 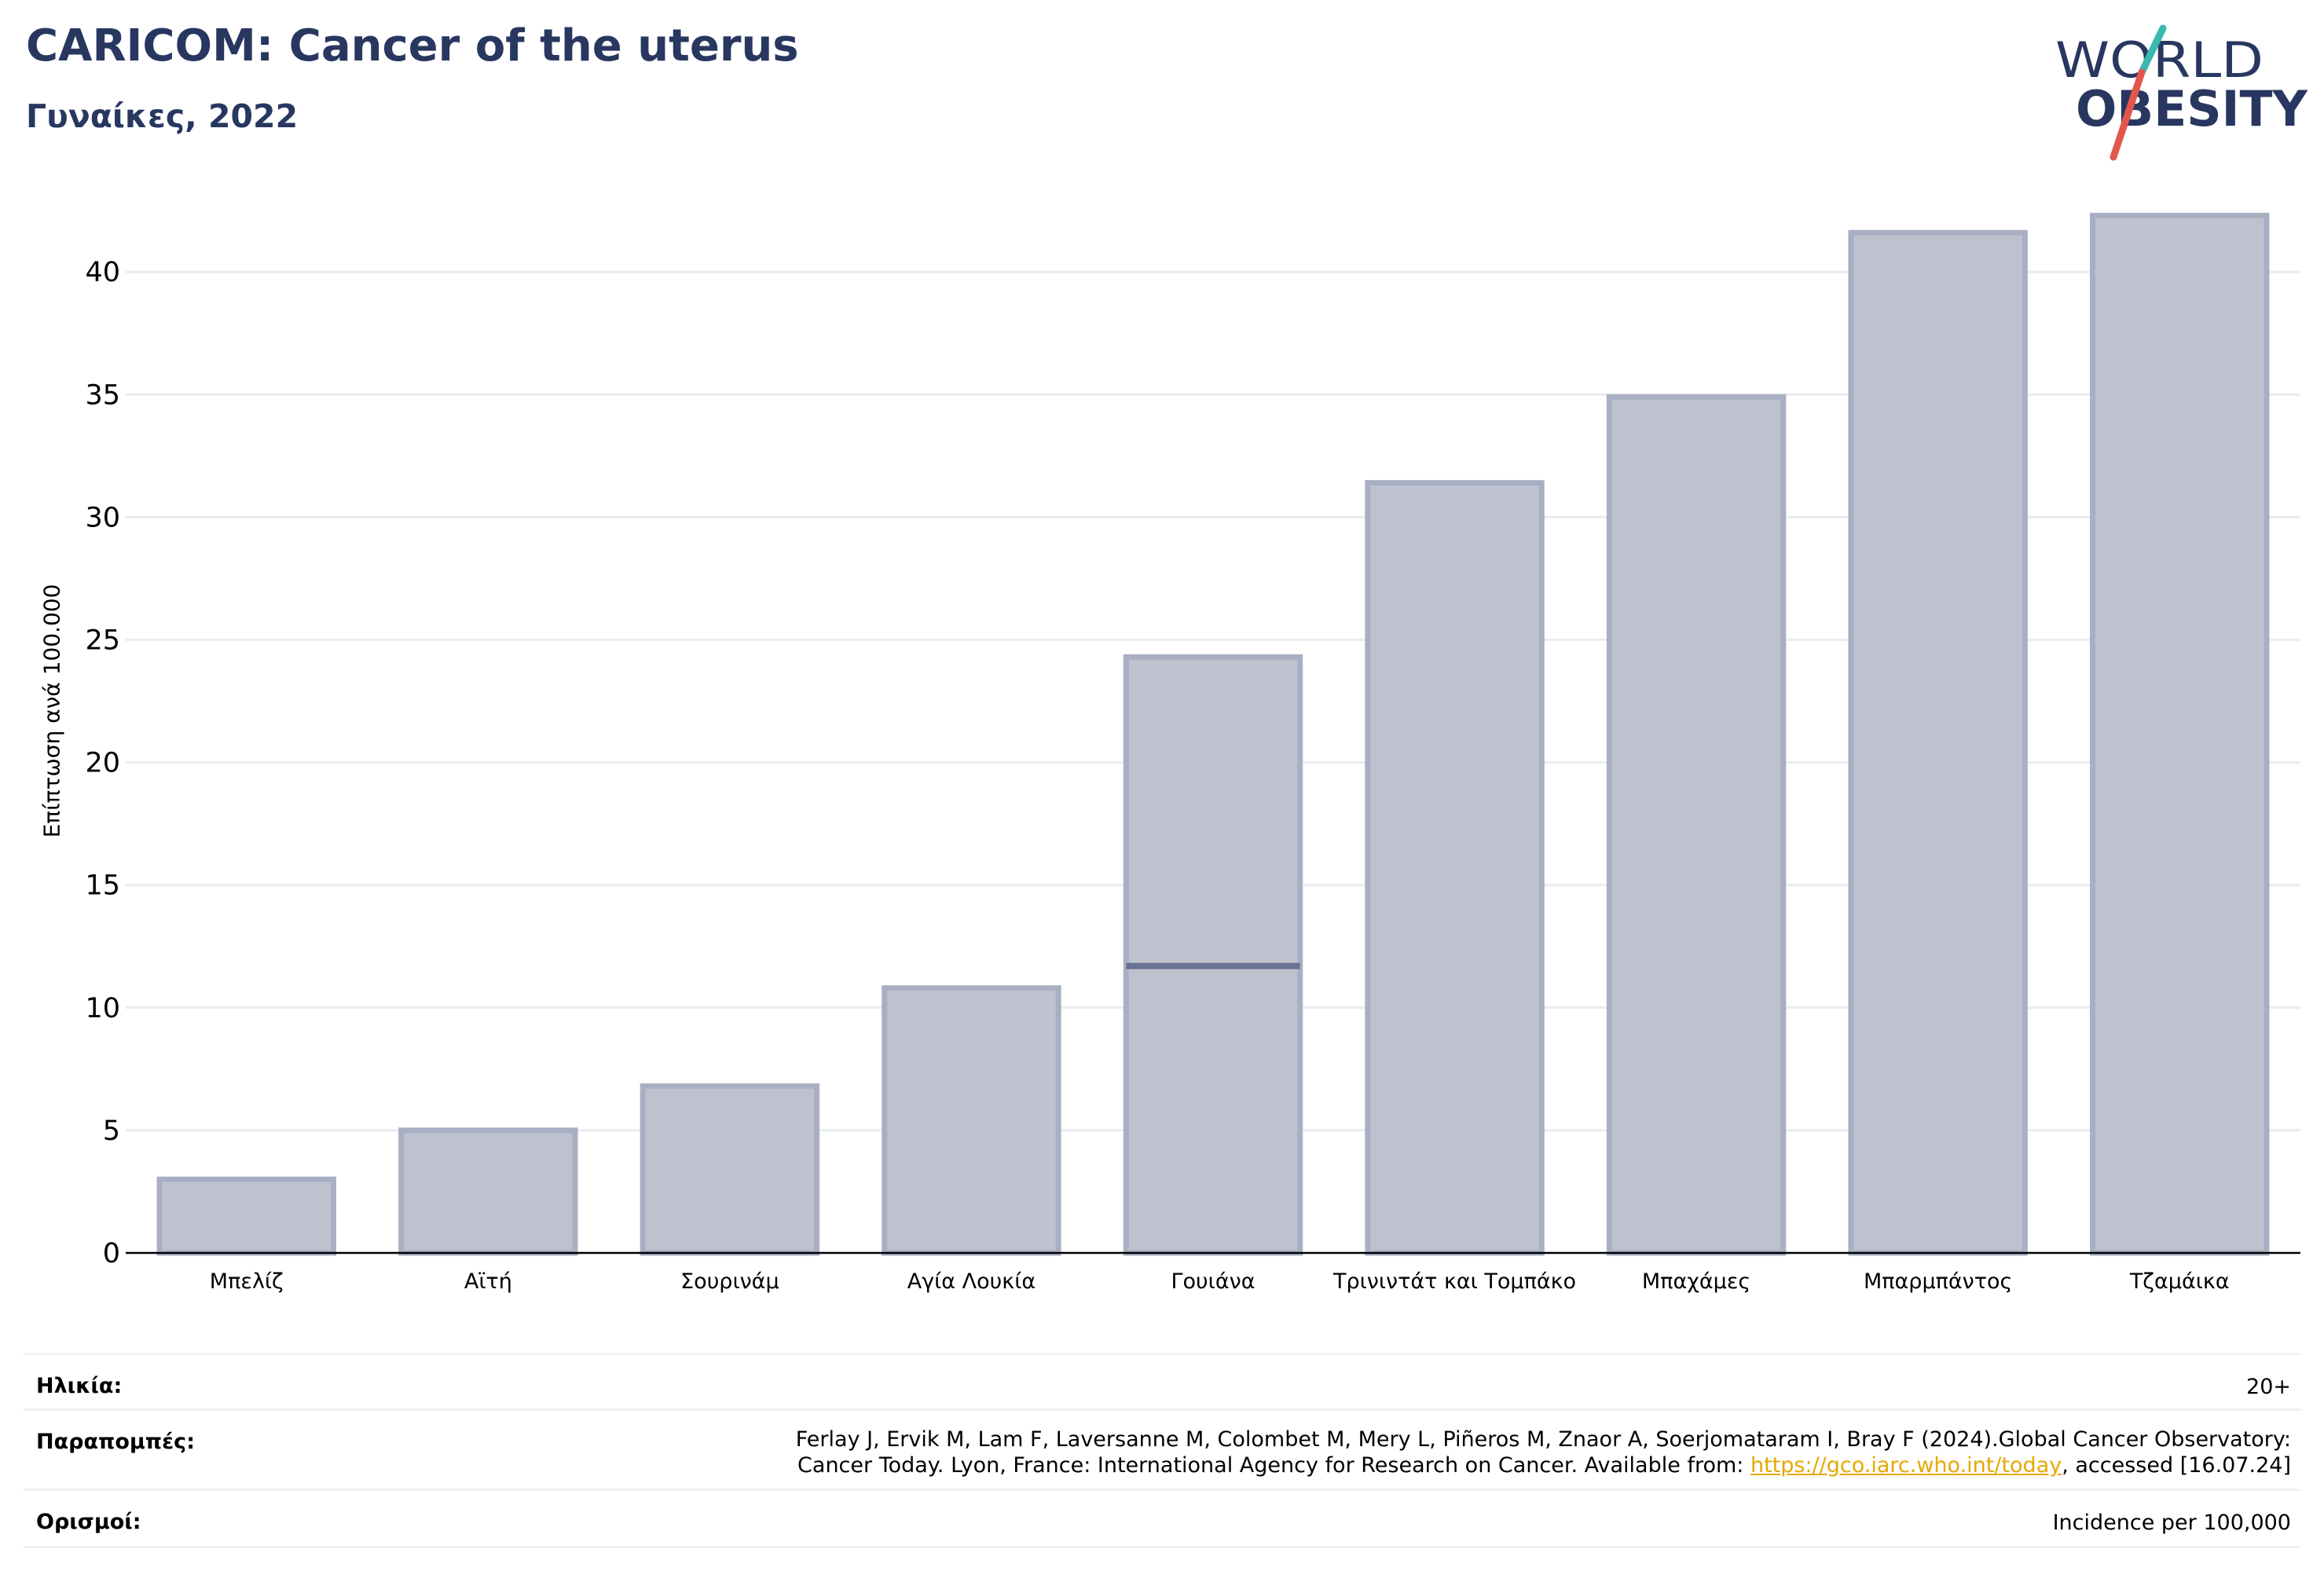 I want to click on references-link: https://gco.iarc.who.int/today, so click(x=1906, y=1465).